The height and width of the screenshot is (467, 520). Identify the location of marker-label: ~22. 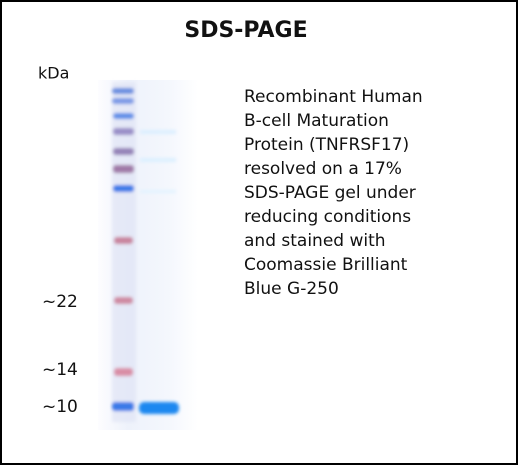
(60, 302).